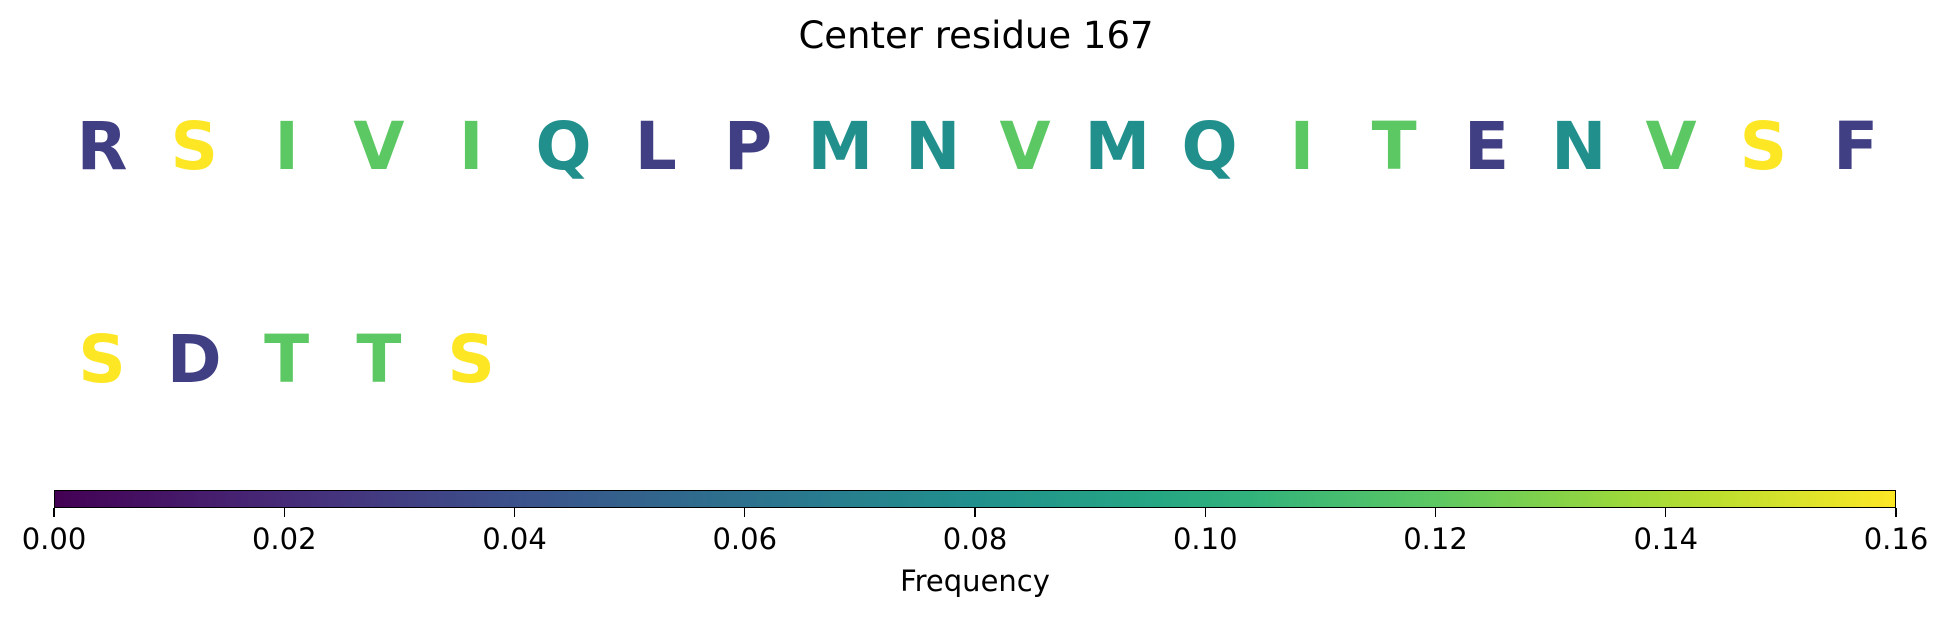  What do you see at coordinates (748, 146) in the screenshot?
I see `residue-letter: P` at bounding box center [748, 146].